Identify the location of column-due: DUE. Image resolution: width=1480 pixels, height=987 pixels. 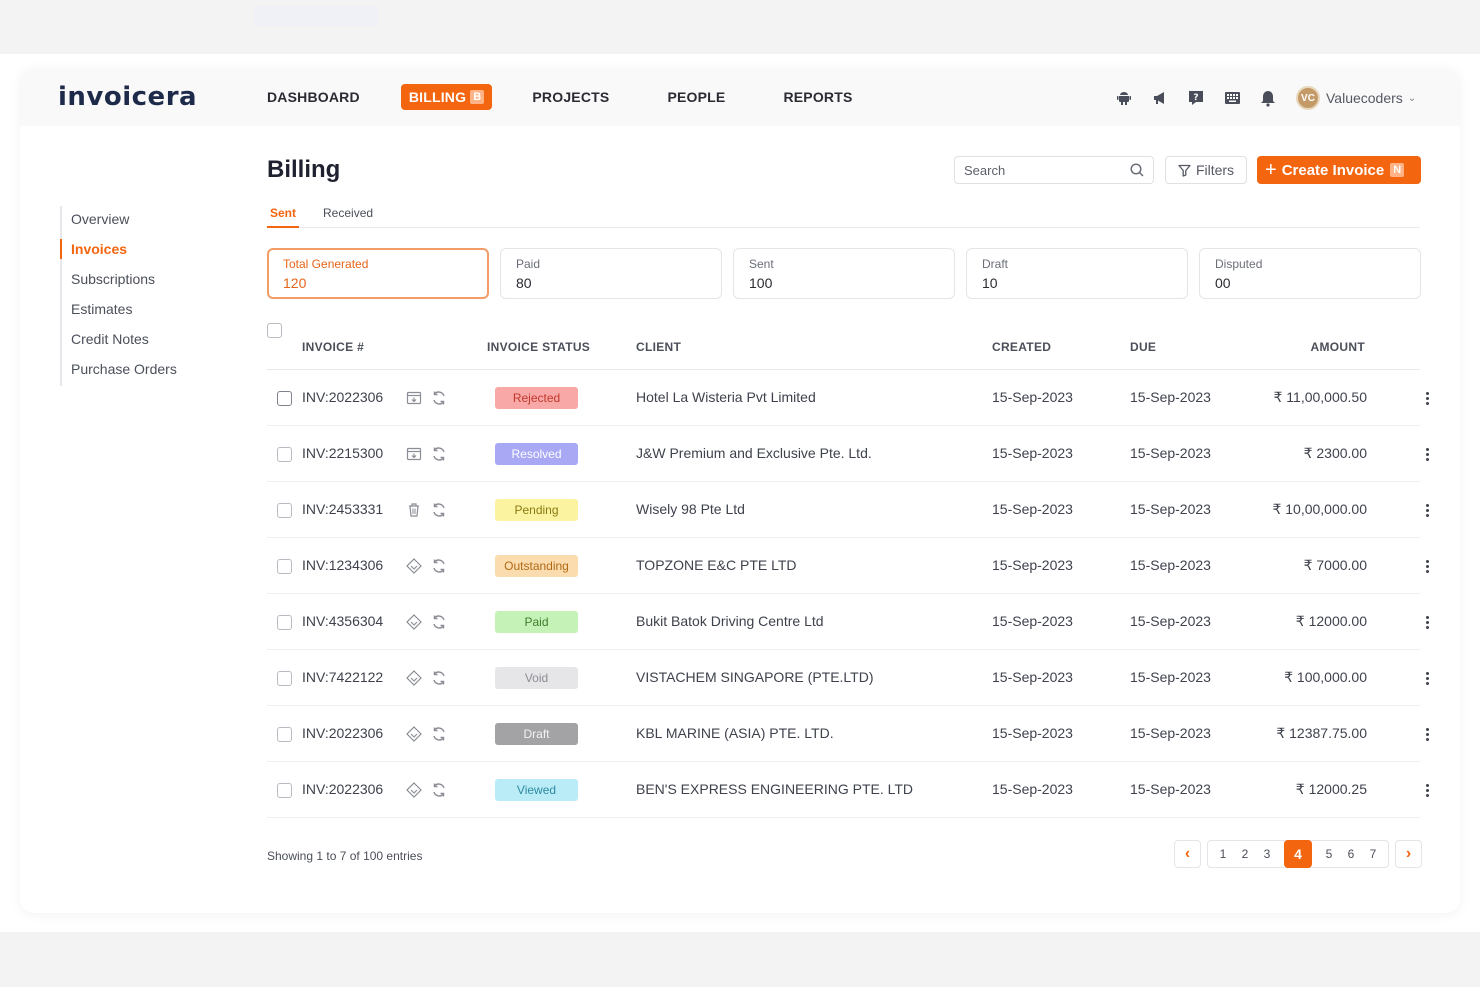
(1143, 347).